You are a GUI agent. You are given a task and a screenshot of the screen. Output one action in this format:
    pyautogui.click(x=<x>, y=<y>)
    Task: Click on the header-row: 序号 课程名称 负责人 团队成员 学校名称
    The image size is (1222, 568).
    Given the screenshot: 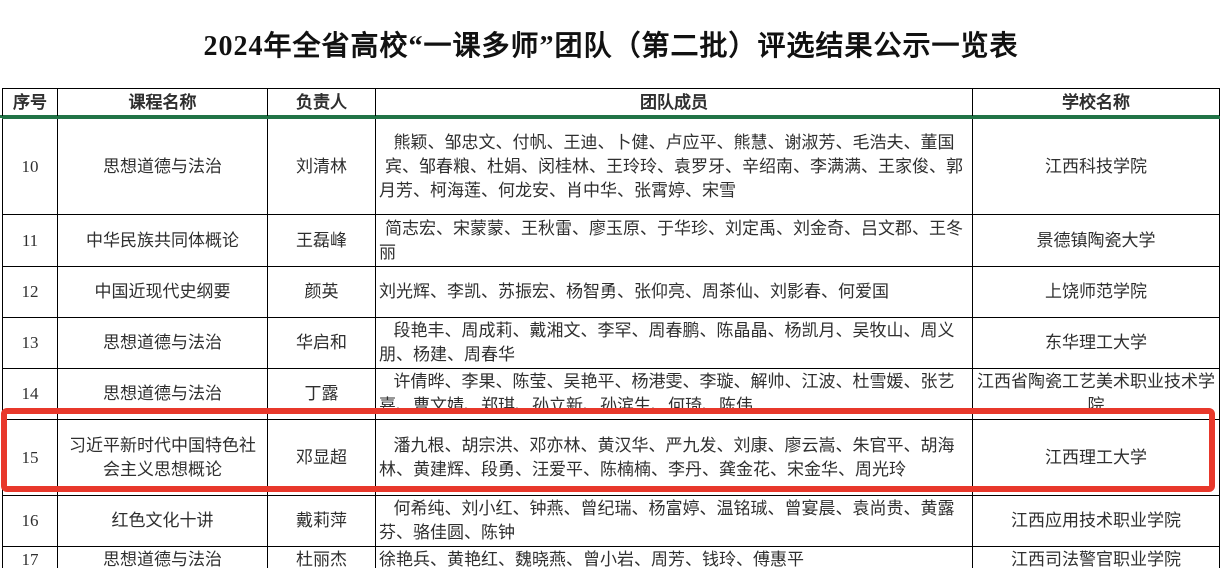 What is the action you would take?
    pyautogui.click(x=611, y=103)
    